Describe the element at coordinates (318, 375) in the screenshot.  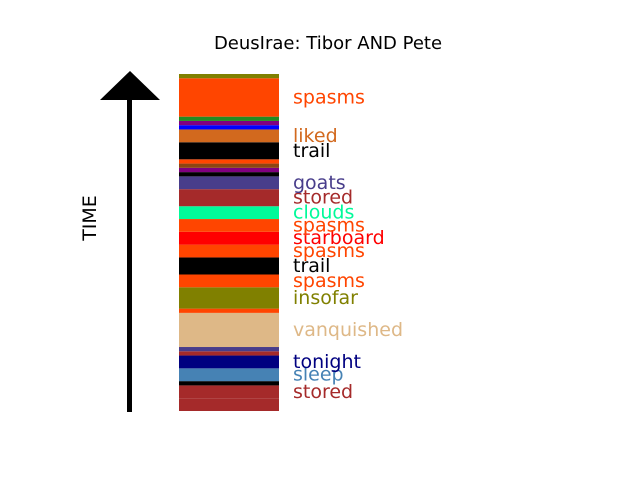
I see `segment-label-3: sleep` at that location.